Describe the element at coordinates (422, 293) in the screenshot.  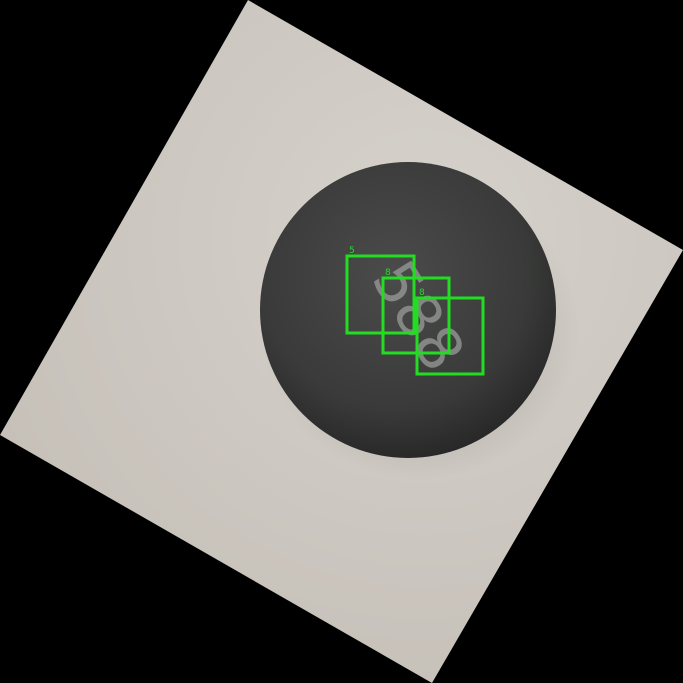
I see `detection-label-3: 8` at that location.